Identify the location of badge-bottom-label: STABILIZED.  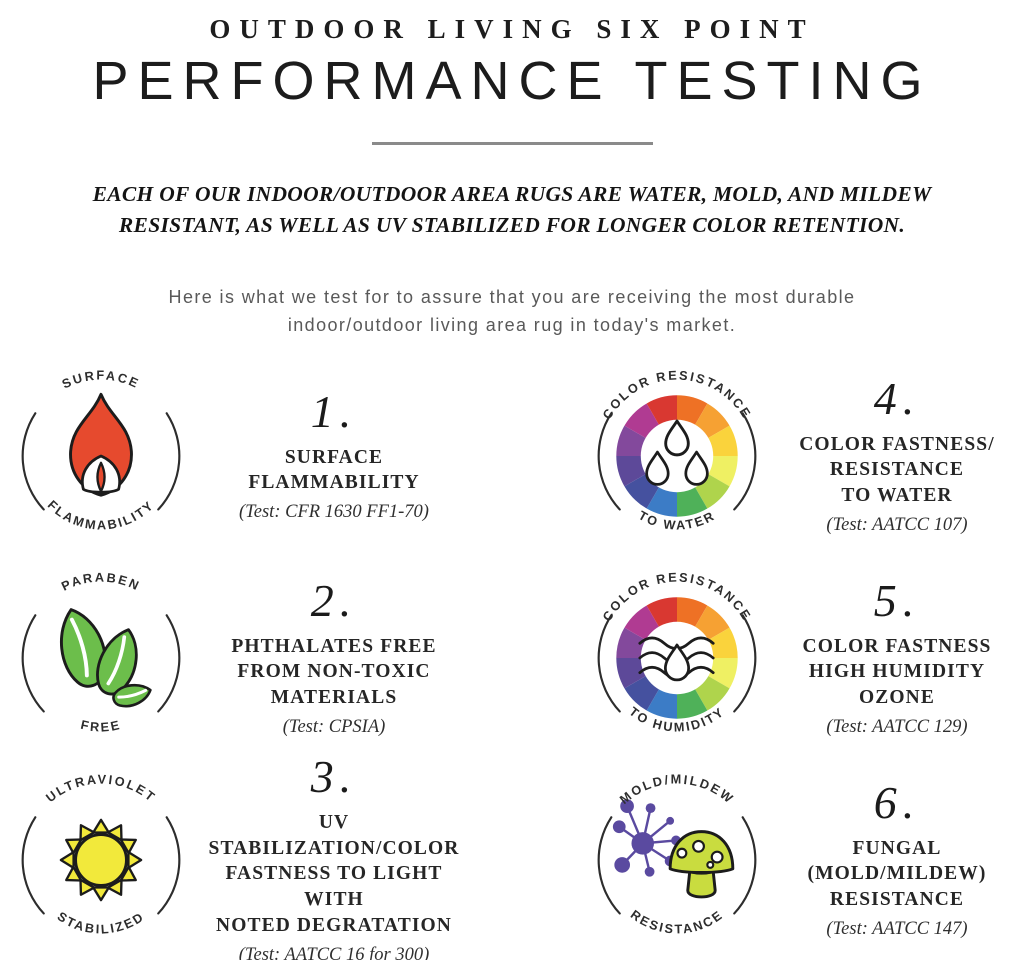
(100, 922).